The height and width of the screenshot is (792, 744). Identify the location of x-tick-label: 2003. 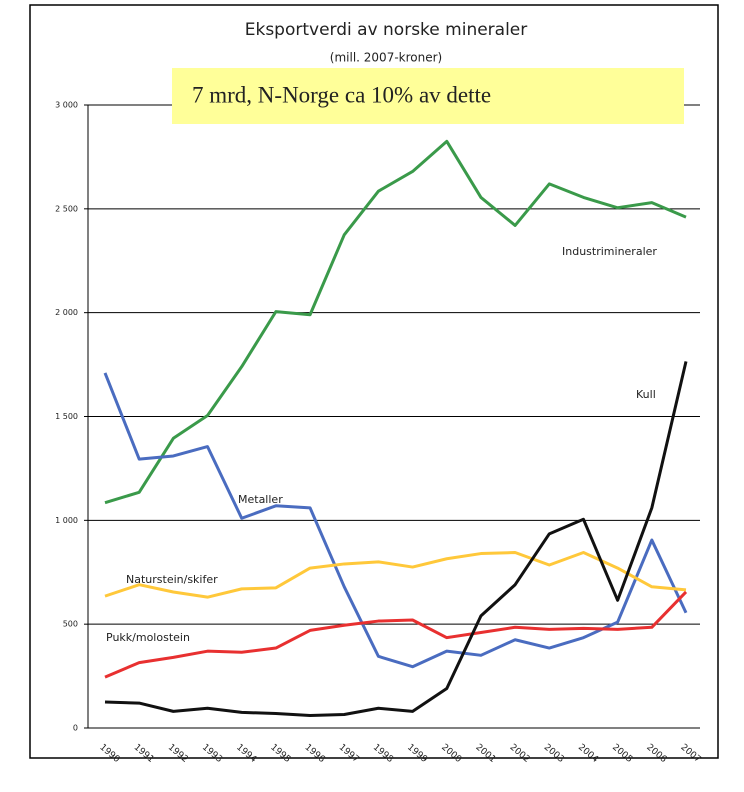
(554, 754).